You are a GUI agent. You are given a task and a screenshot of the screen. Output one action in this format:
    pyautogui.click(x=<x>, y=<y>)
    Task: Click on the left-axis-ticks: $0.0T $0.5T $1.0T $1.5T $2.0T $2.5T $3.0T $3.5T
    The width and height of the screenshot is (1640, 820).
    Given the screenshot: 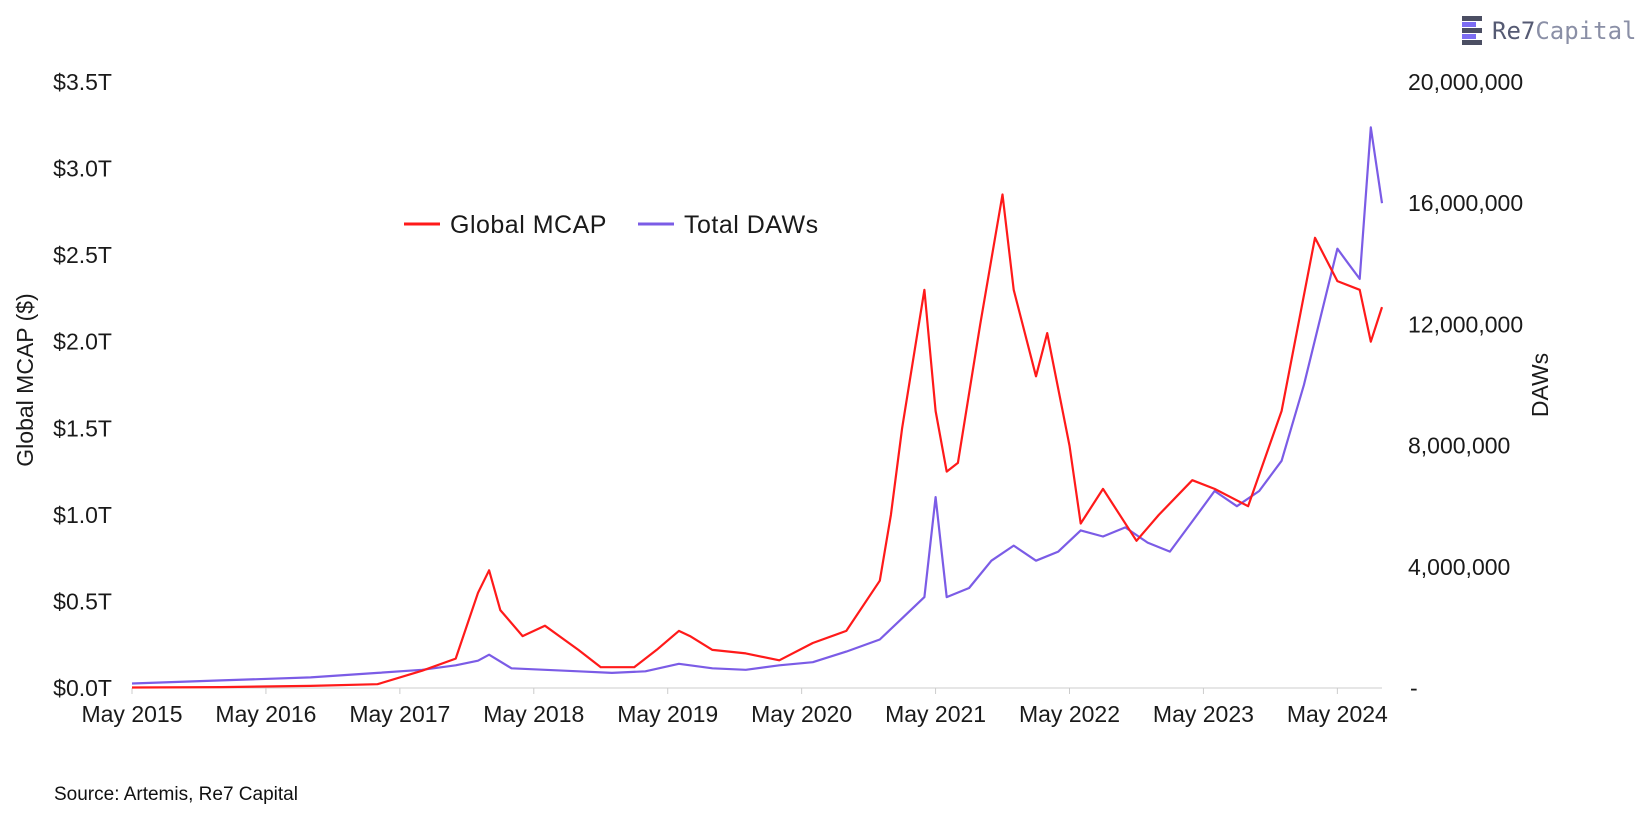 What is the action you would take?
    pyautogui.click(x=82, y=385)
    